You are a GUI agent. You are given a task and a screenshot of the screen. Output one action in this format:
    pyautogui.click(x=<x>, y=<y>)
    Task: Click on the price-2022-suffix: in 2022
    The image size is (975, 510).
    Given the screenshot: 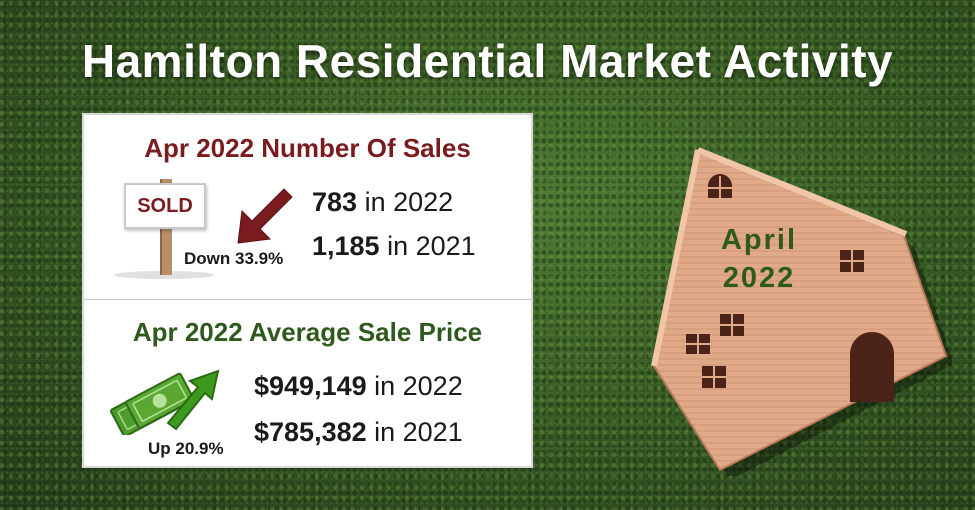 What is the action you would take?
    pyautogui.click(x=414, y=386)
    